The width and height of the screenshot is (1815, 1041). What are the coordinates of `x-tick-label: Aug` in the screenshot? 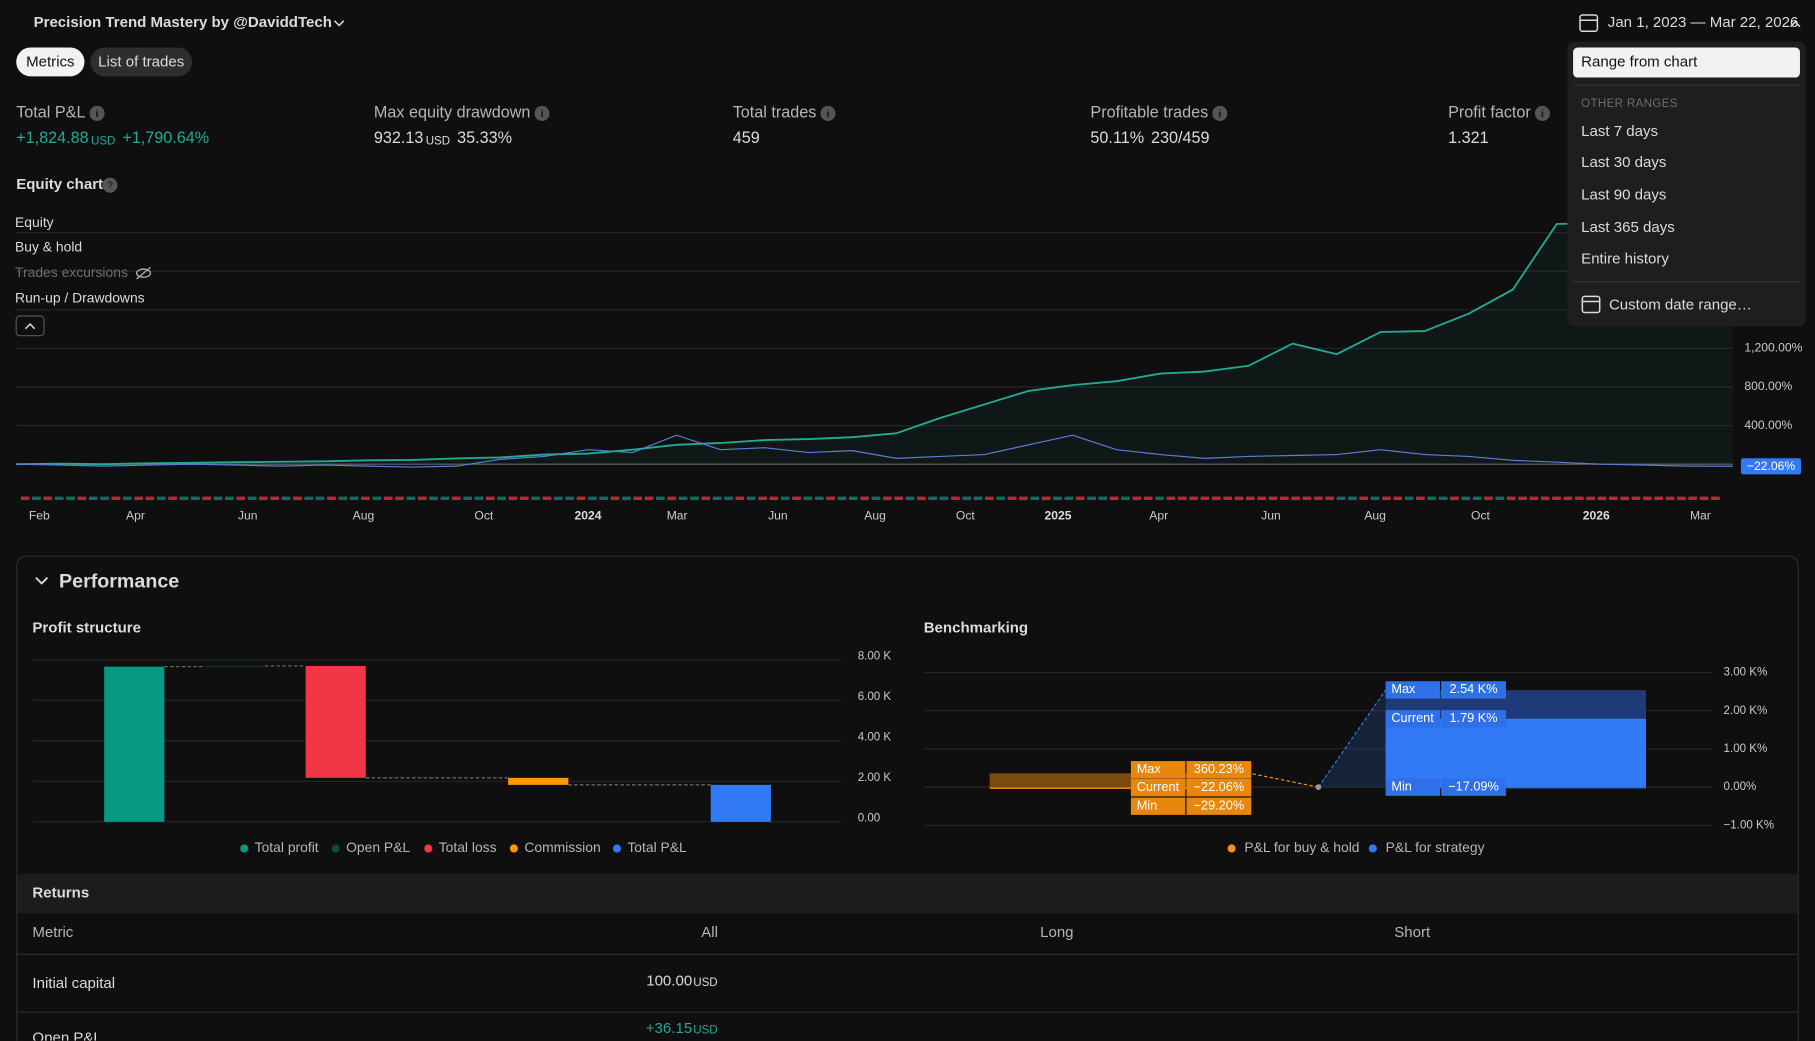 It's located at (364, 515).